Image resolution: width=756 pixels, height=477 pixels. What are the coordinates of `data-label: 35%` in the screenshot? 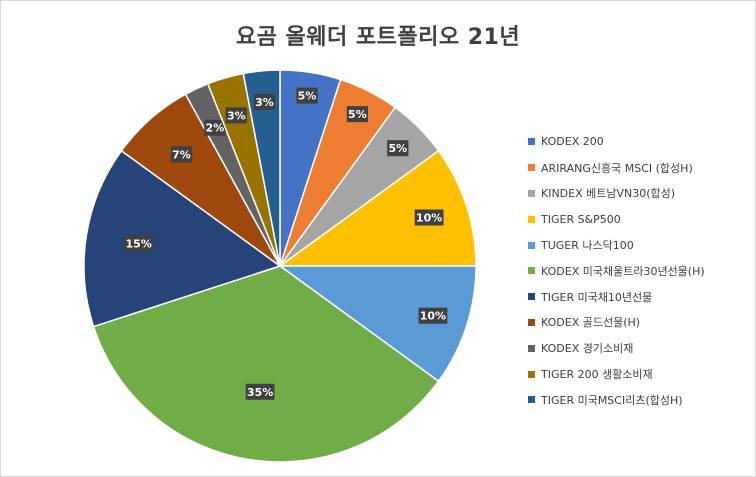 It's located at (260, 391).